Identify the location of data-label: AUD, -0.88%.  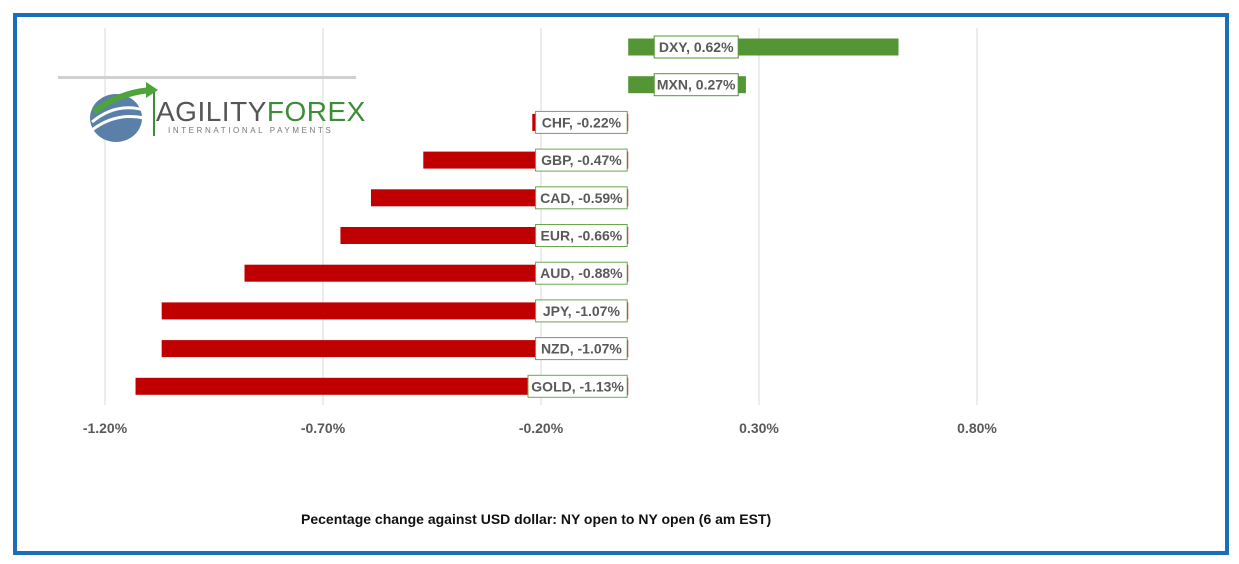
(581, 273).